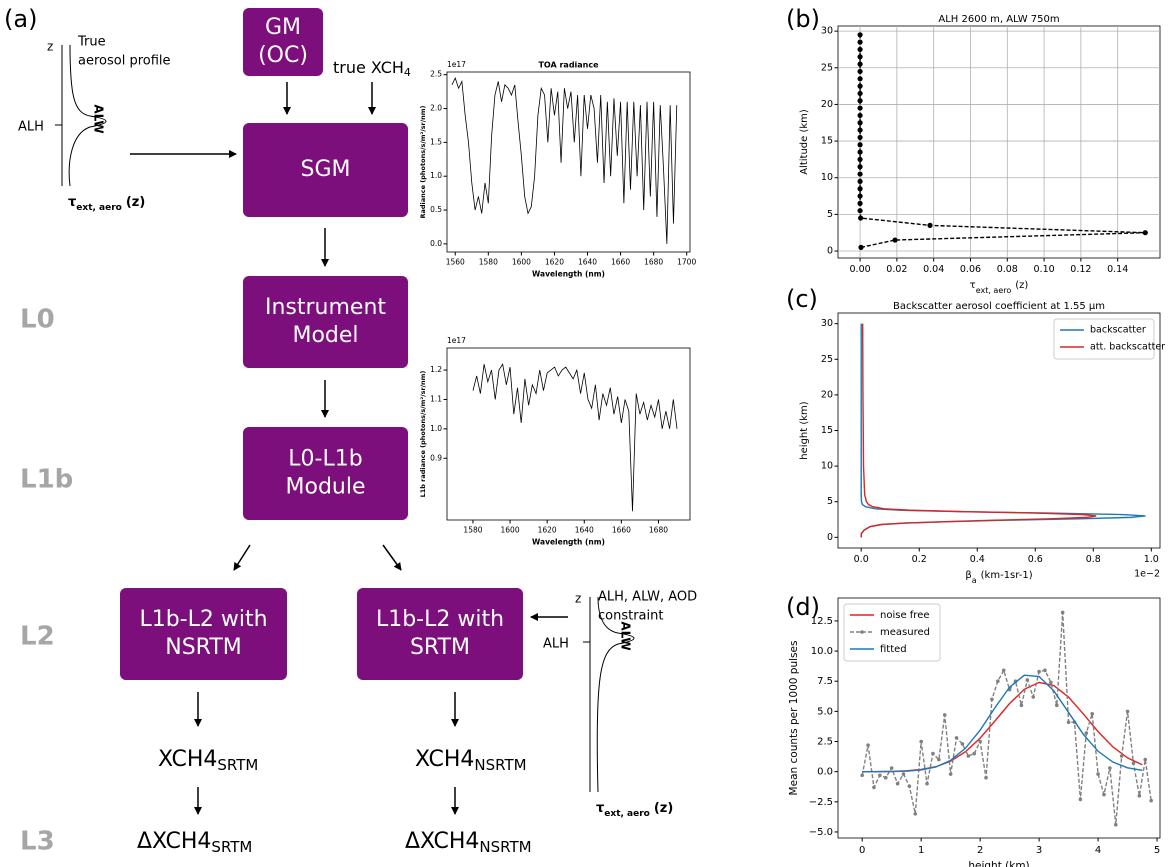  I want to click on x-tick-label: 0.08, so click(1007, 269).